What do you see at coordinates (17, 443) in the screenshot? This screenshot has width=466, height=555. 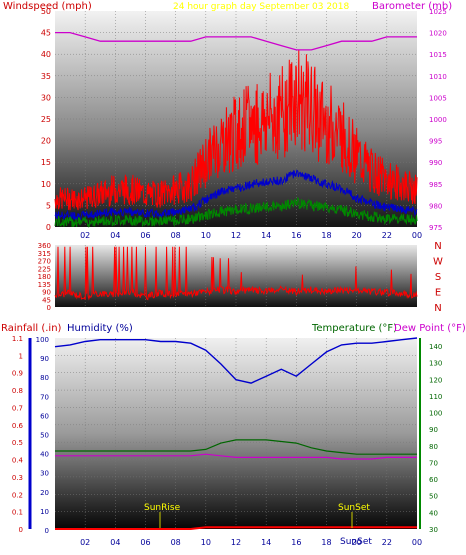 I see `rain-axis-tick-label: 0.5` at bounding box center [17, 443].